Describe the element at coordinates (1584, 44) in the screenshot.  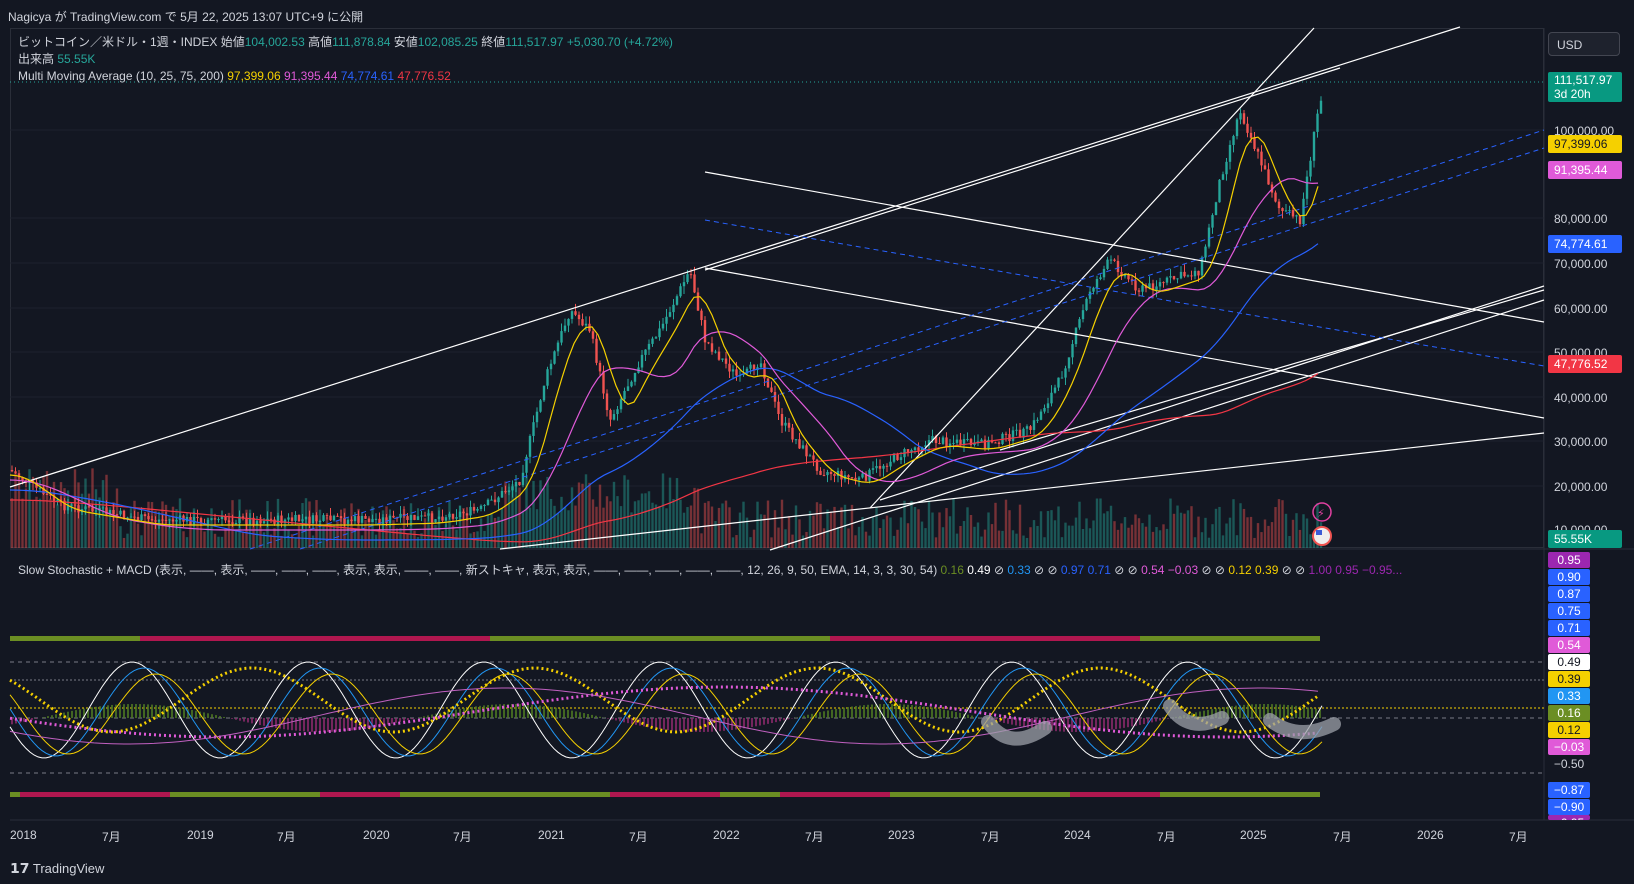
I see `currency-button: USD` at that location.